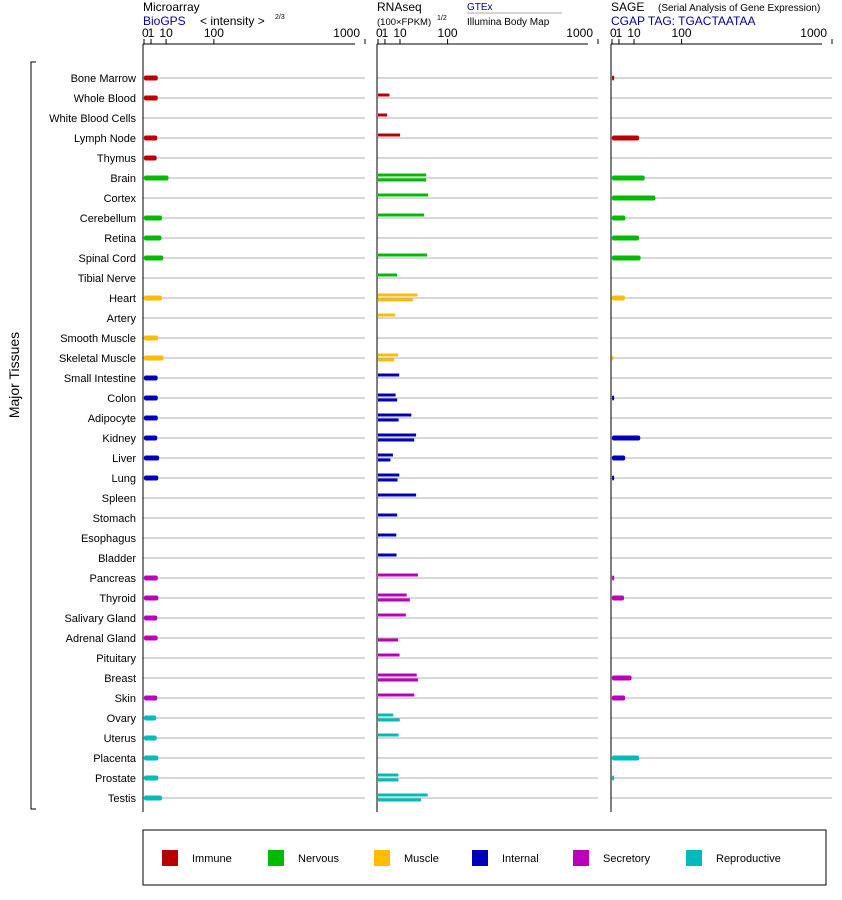 This screenshot has height=900, width=842. I want to click on sage-tick-label: 0, so click(613, 33).